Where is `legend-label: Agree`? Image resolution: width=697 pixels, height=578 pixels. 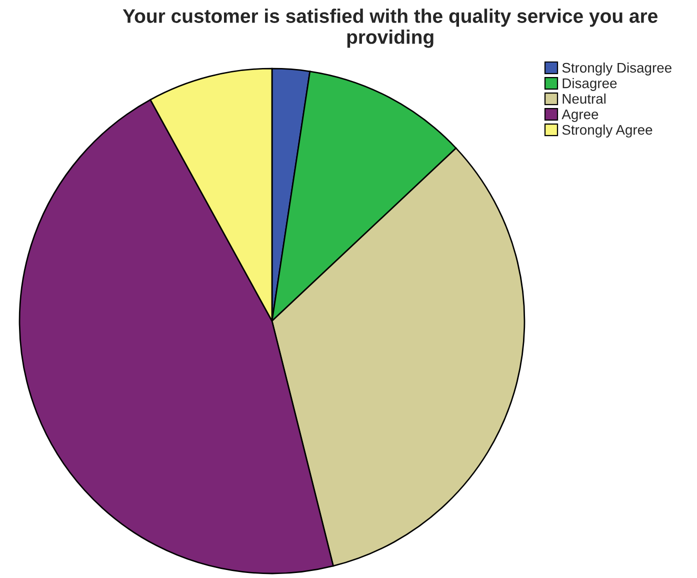
legend-label: Agree is located at coordinates (580, 116).